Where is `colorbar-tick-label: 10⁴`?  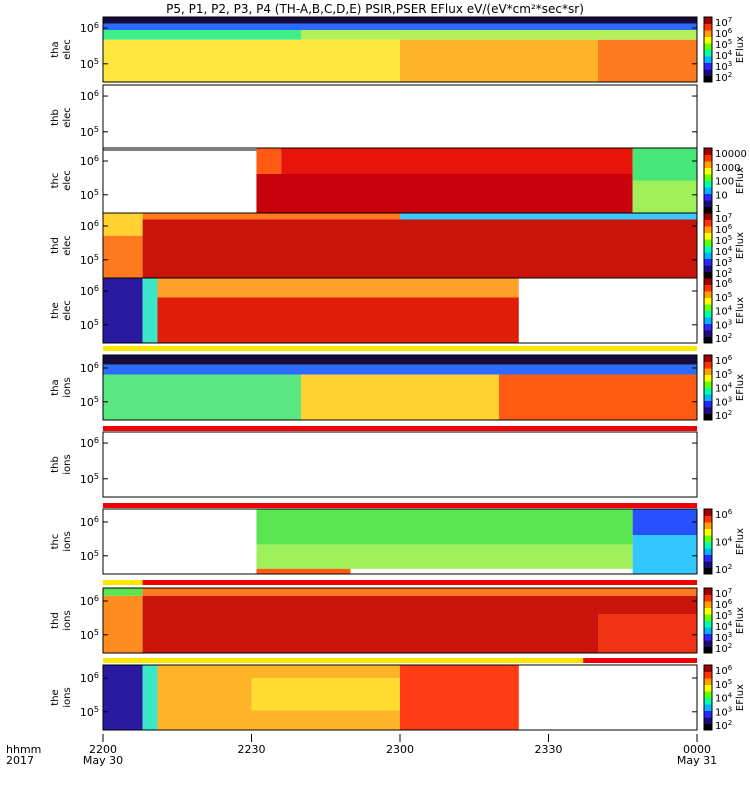 colorbar-tick-label: 10⁴ is located at coordinates (724, 388).